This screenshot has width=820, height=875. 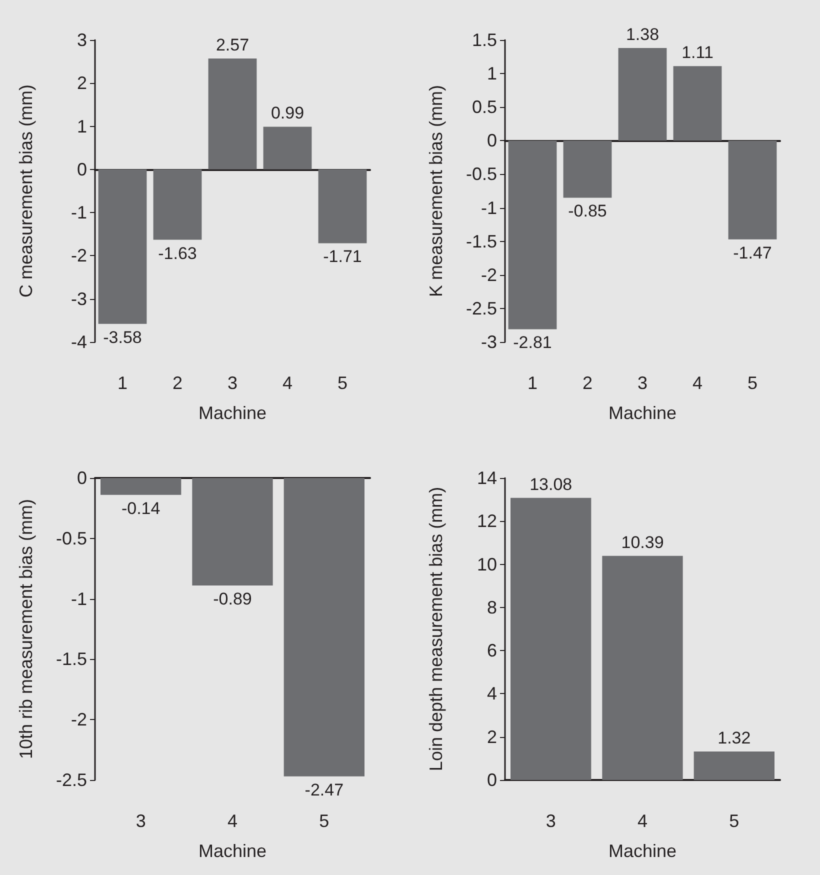 I want to click on y-axis-title: 10th rib measurement bias (mm), so click(x=26, y=628).